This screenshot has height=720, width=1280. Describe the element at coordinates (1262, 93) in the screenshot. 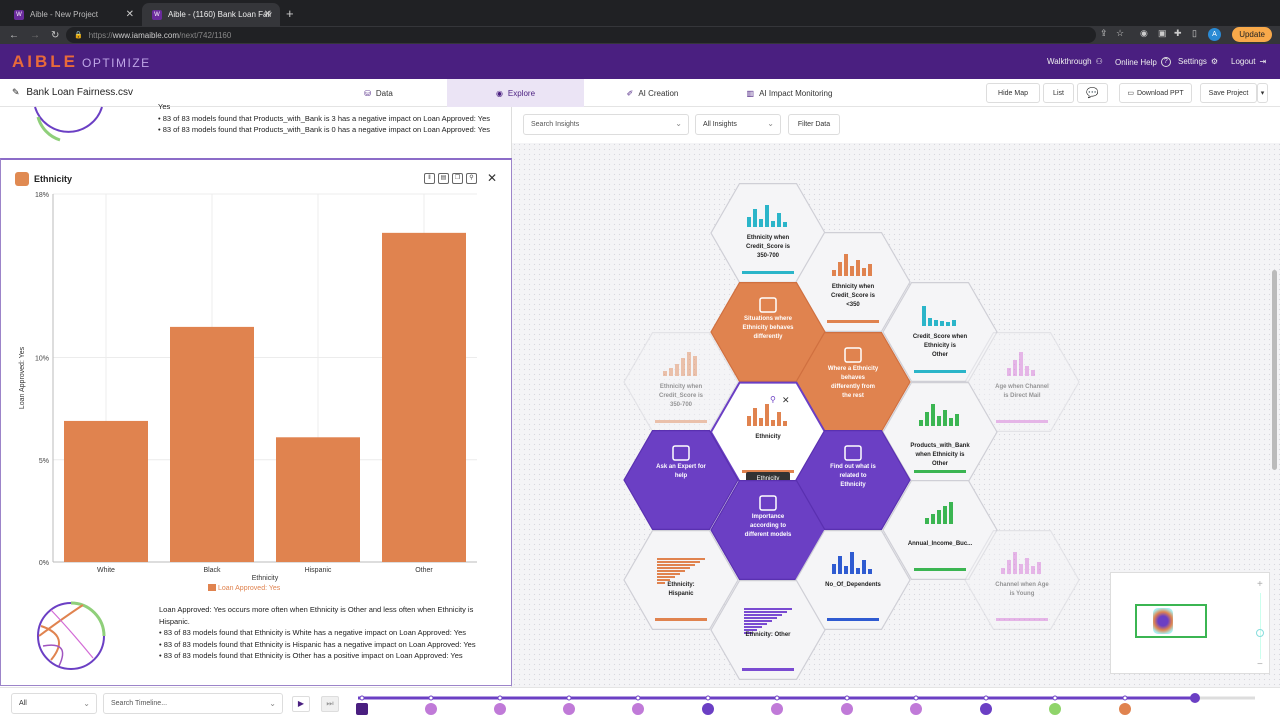

I see `save-options-dropdown: ▾` at that location.